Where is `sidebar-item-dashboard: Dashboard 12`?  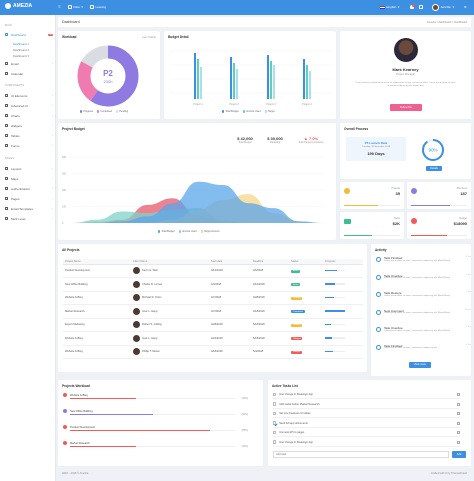 sidebar-item-dashboard: Dashboard 12 is located at coordinates (29, 34).